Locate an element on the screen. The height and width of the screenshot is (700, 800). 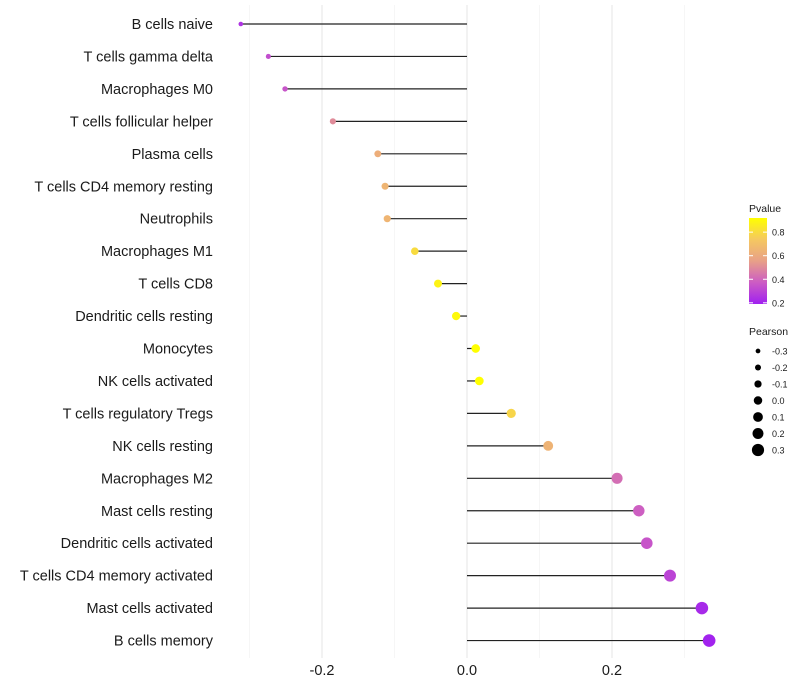
category-label: Macrophages M1 is located at coordinates (157, 252).